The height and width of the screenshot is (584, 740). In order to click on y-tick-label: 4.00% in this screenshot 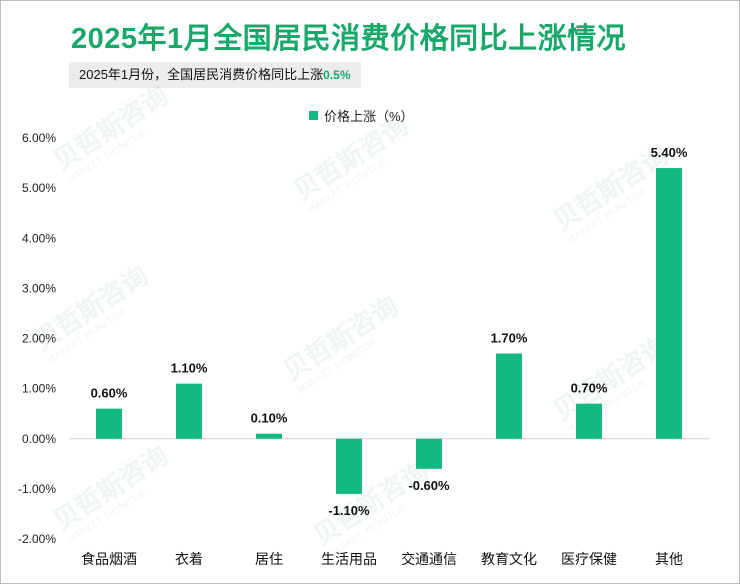, I will do `click(39, 238)`.